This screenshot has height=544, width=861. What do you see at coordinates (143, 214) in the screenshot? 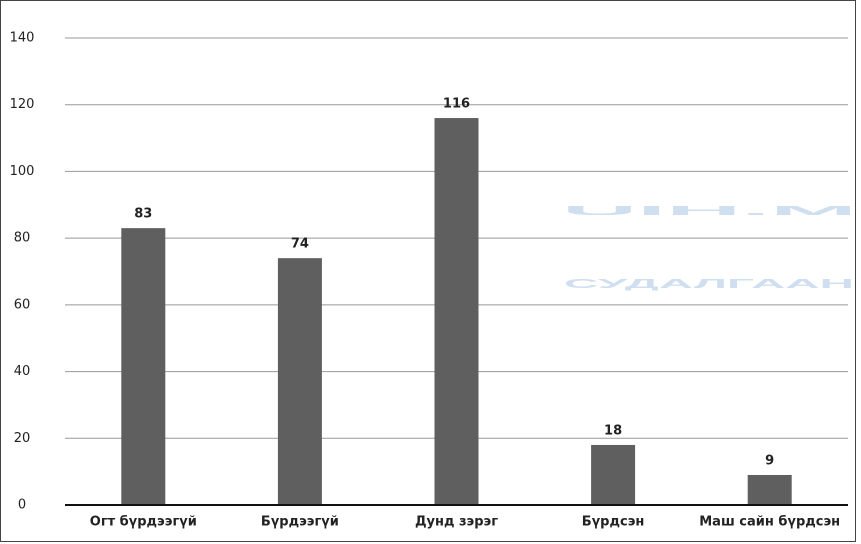
I see `data-label: 83` at bounding box center [143, 214].